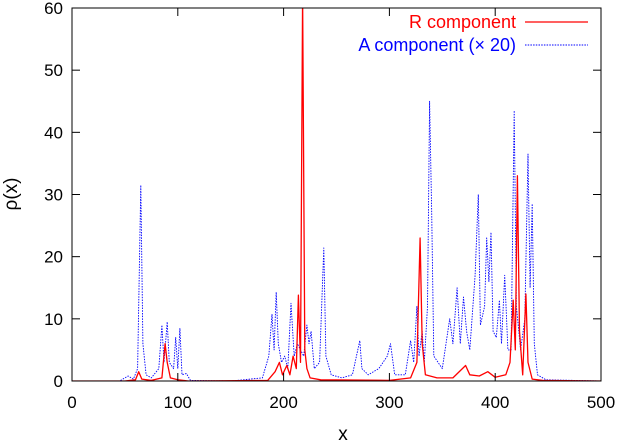 The height and width of the screenshot is (444, 619). I want to click on x-tick-label: 500, so click(601, 402).